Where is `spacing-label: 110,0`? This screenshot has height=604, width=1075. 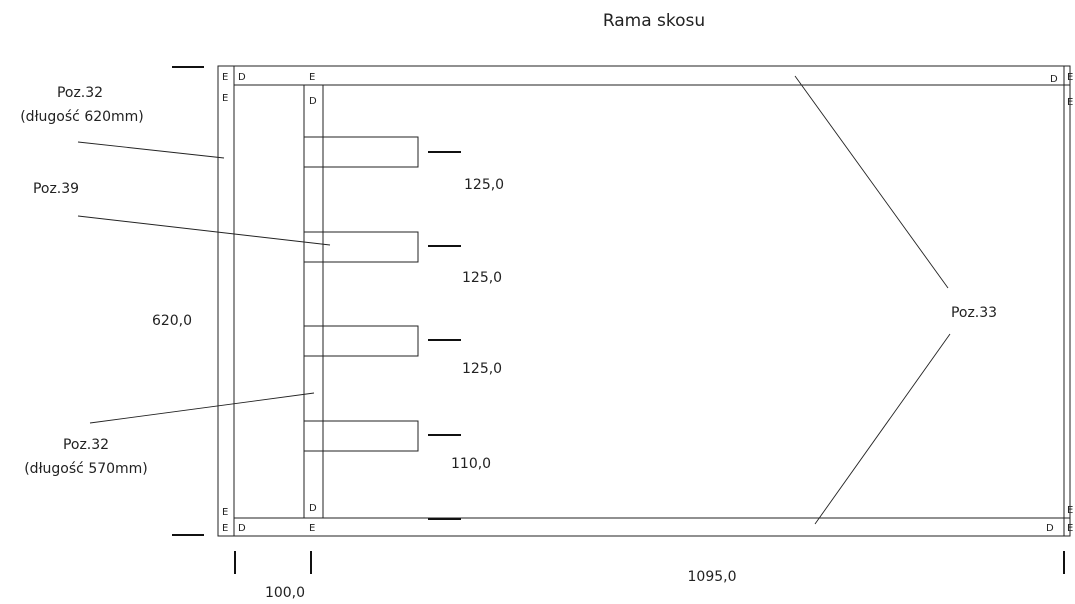 spacing-label: 110,0 is located at coordinates (471, 464).